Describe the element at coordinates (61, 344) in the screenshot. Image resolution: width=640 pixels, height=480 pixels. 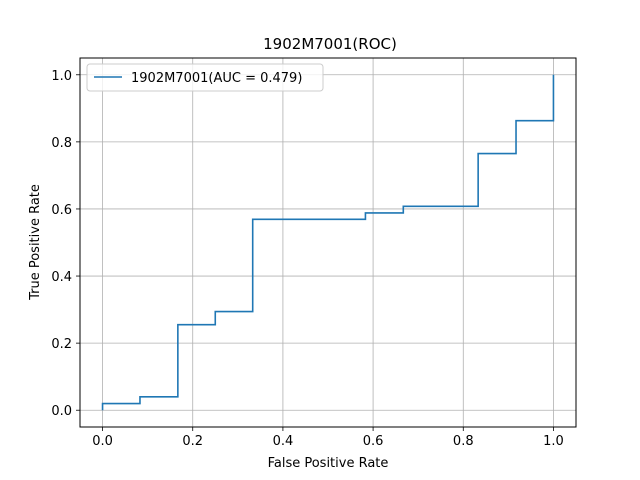
I see `y-tick-label: 0.2` at that location.